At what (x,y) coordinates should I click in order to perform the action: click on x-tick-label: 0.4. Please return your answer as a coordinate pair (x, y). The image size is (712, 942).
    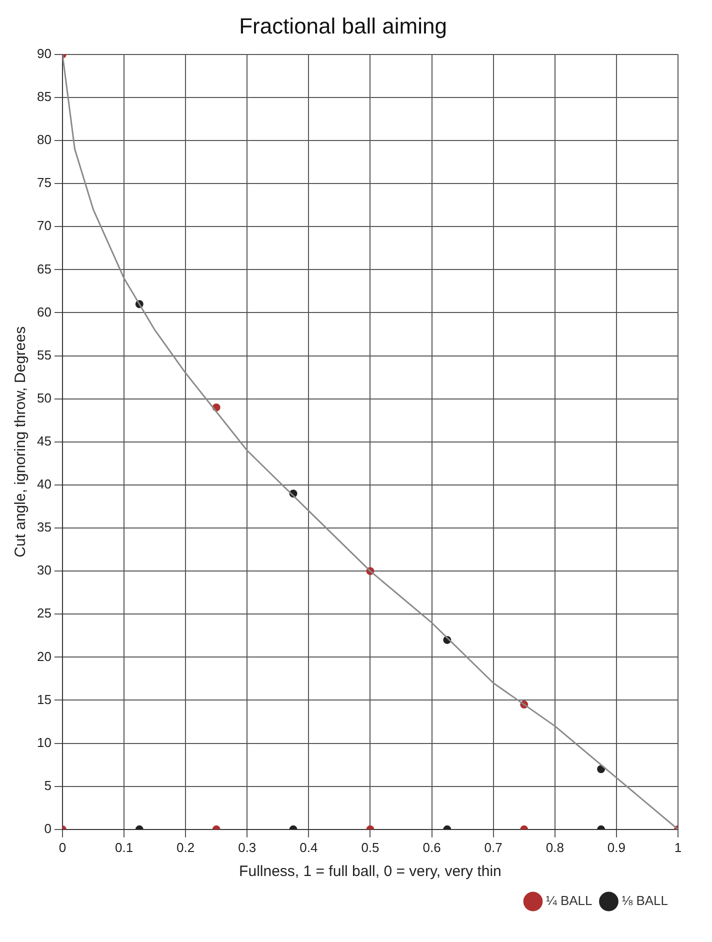
    Looking at the image, I should click on (309, 847).